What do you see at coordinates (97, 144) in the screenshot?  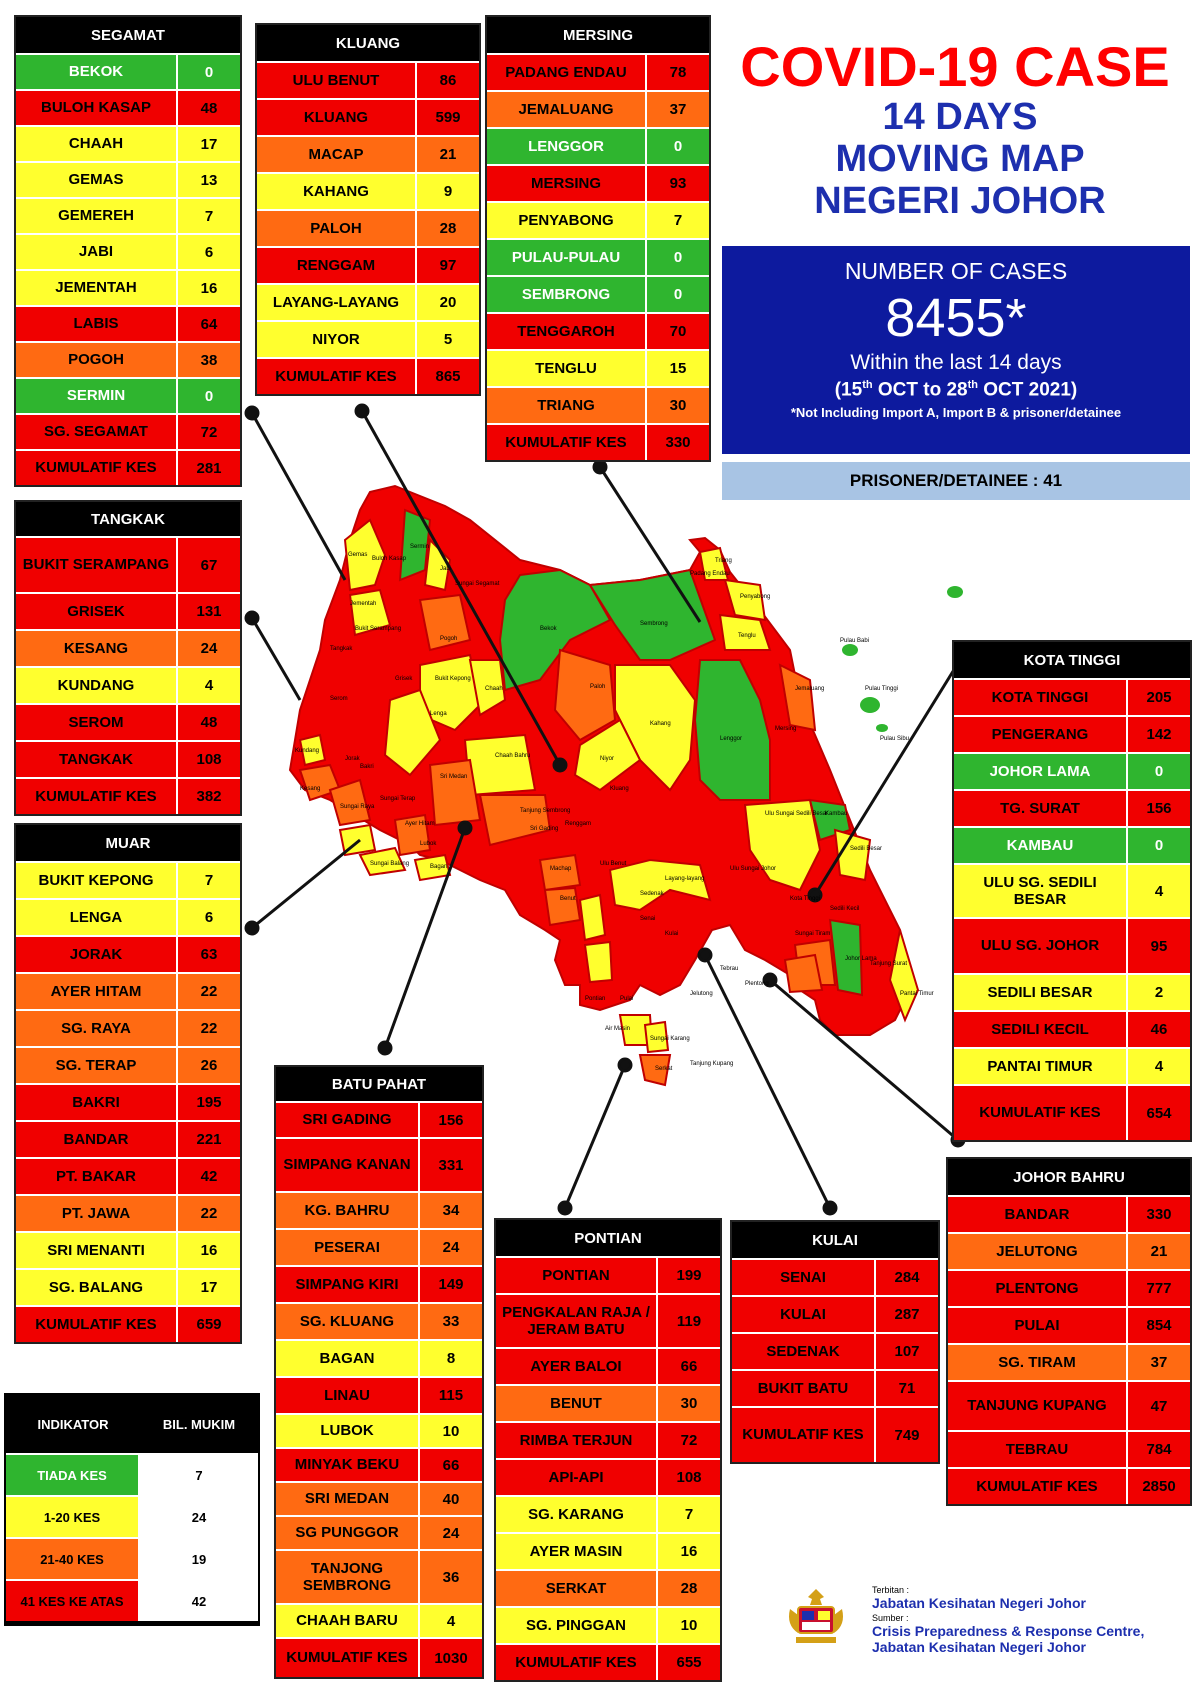 I see `mukim-name: CHAAH` at bounding box center [97, 144].